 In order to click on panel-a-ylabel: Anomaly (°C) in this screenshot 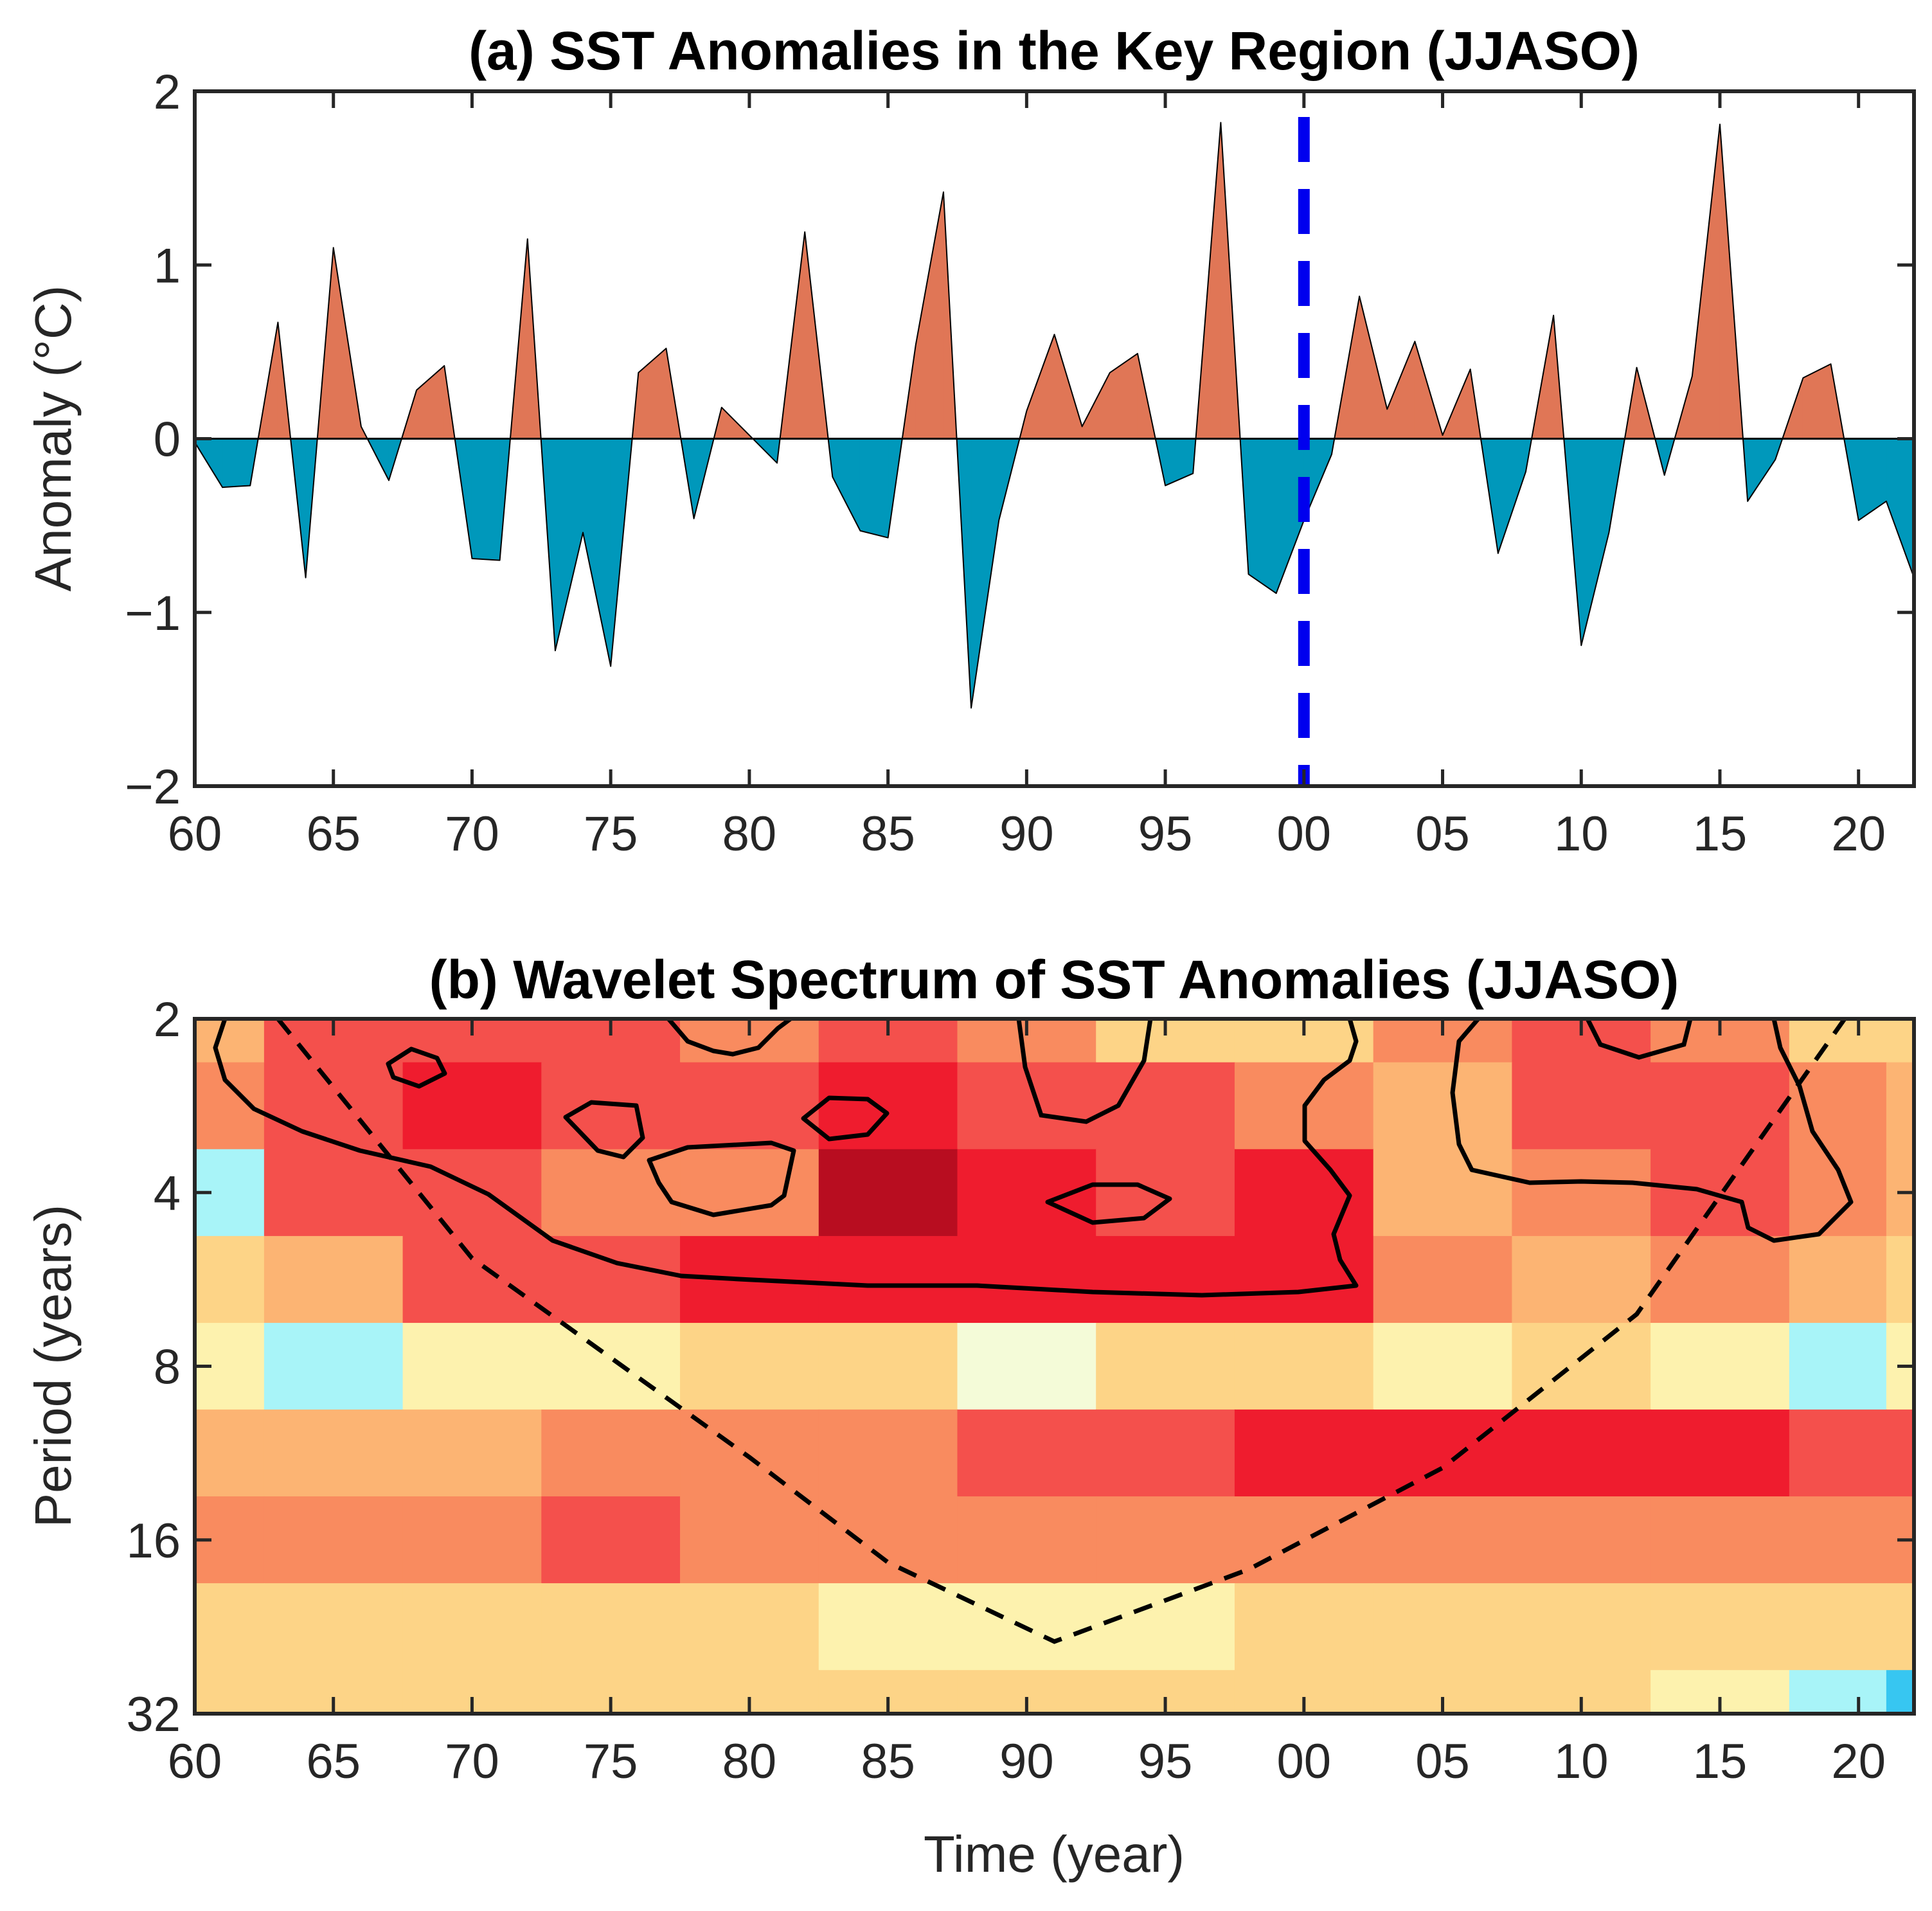, I will do `click(53, 439)`.